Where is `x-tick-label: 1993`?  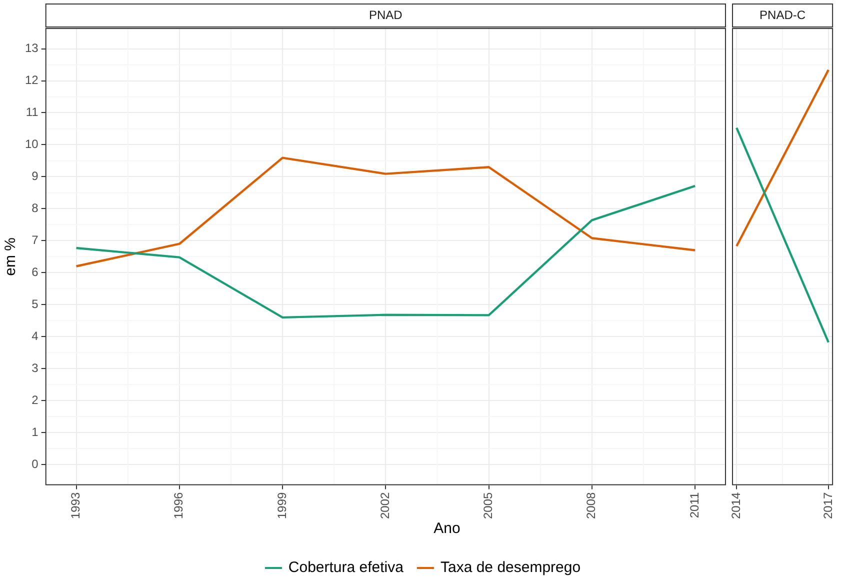
x-tick-label: 1993 is located at coordinates (75, 506).